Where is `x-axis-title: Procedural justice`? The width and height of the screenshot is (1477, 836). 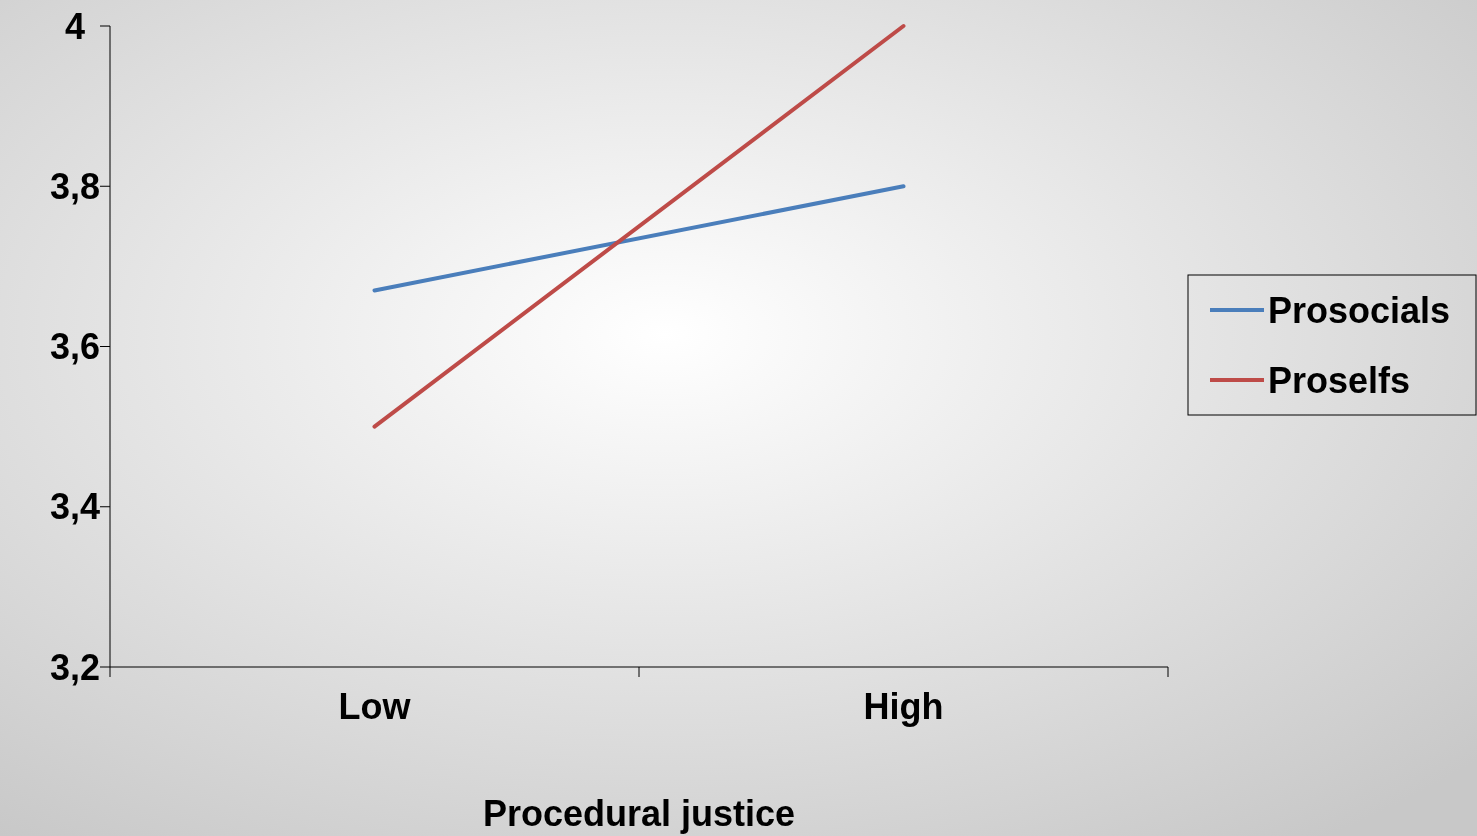 x-axis-title: Procedural justice is located at coordinates (639, 813).